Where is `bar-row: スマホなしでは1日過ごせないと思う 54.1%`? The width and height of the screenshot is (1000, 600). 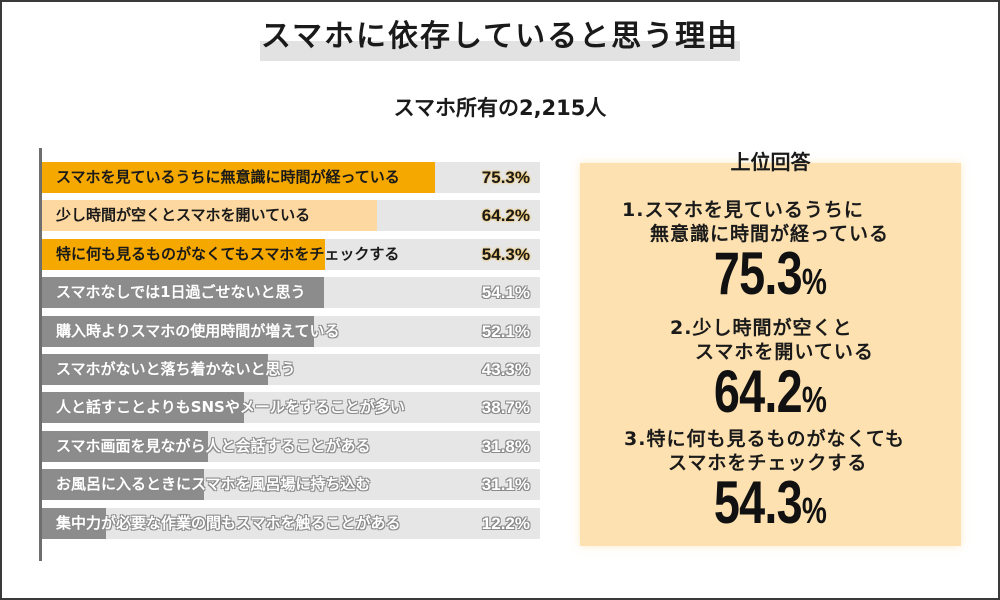 bar-row: スマホなしでは1日過ごせないと思う 54.1% is located at coordinates (291, 293).